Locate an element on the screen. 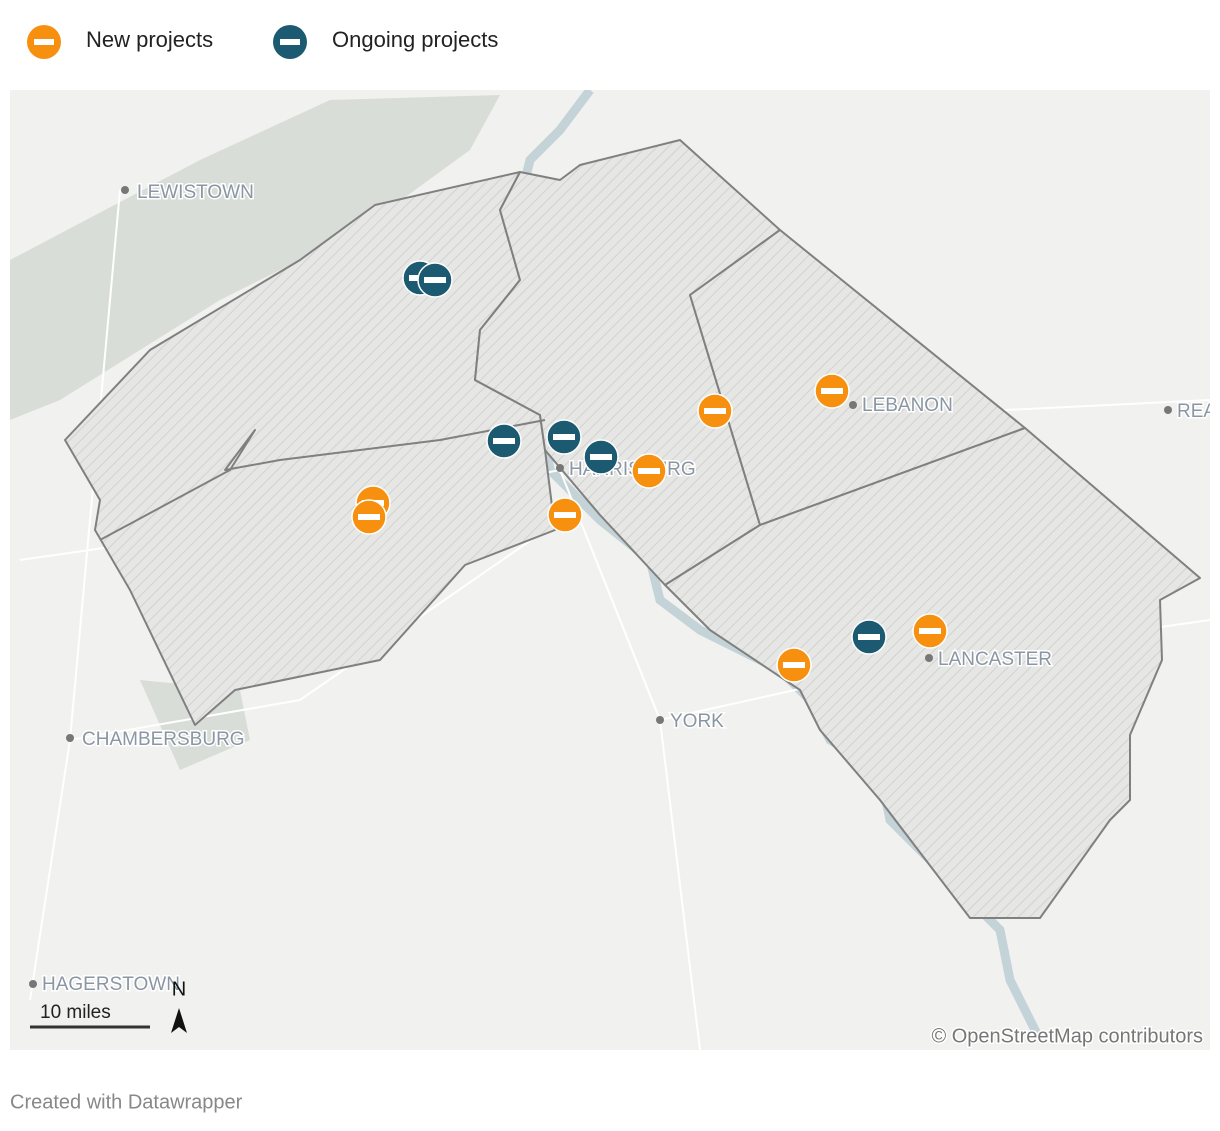 This screenshot has width=1220, height=1131. legend: New projects Ongoing projects is located at coordinates (262, 42).